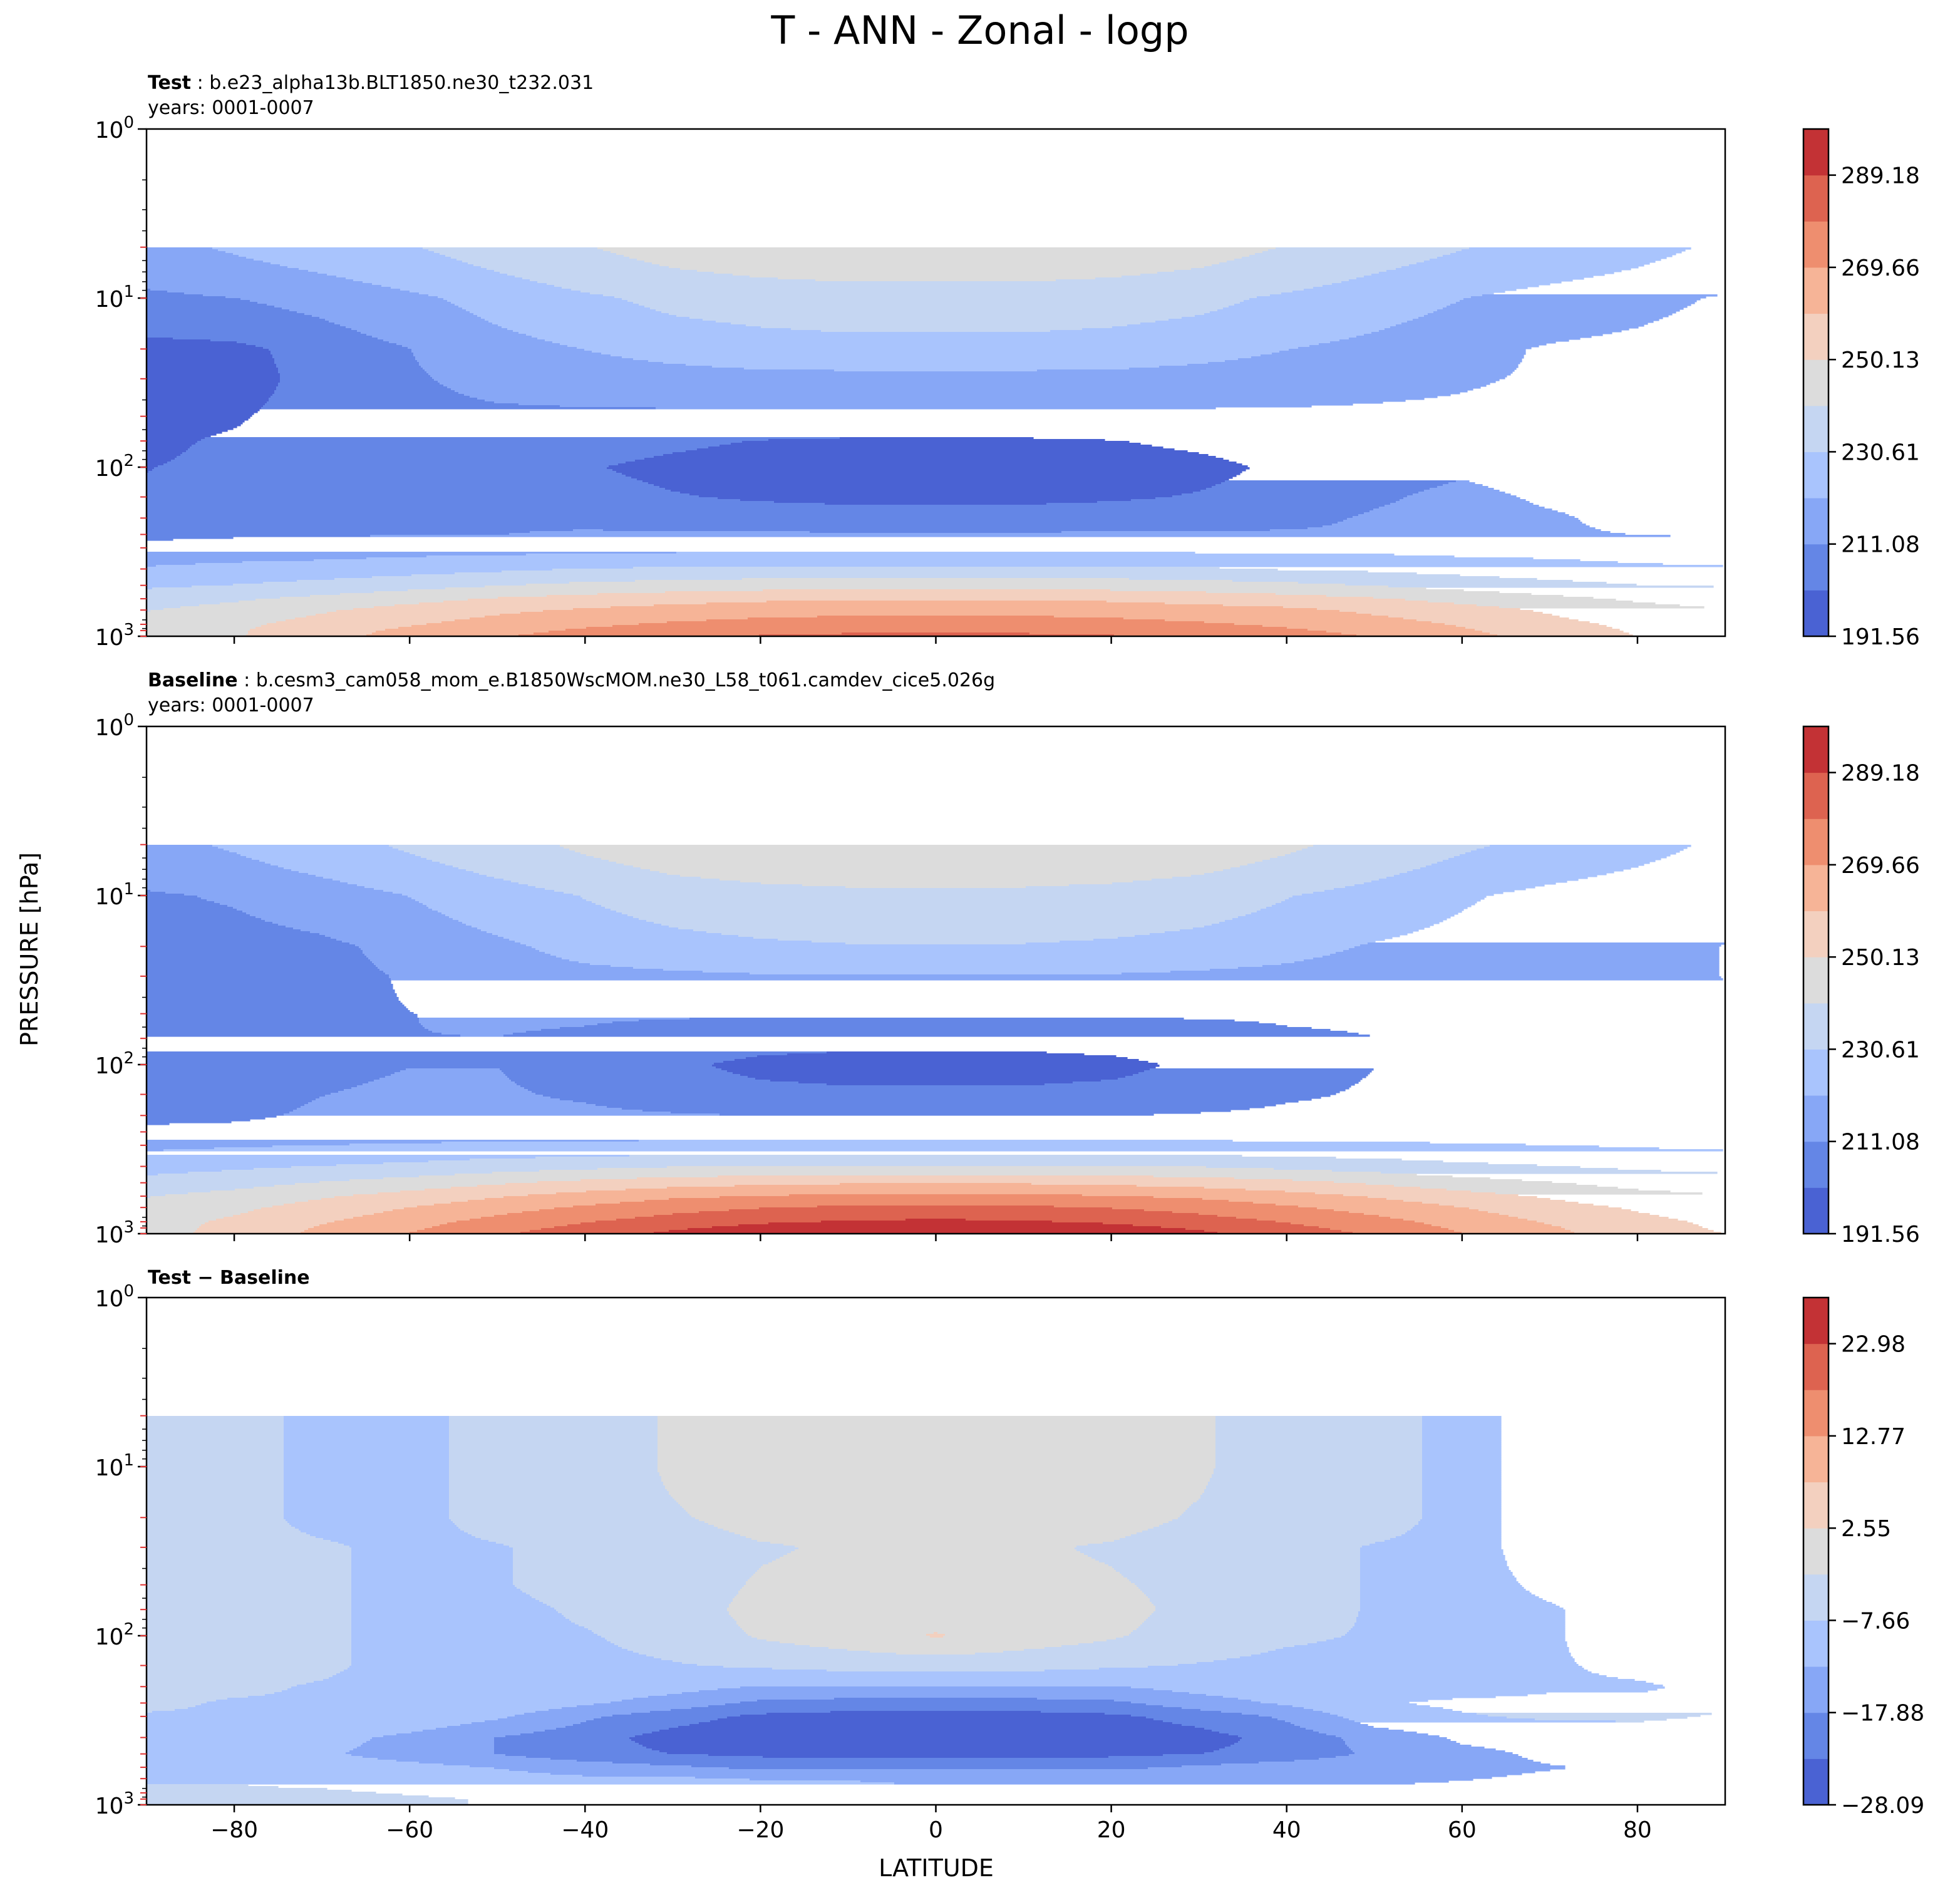 Image resolution: width=1960 pixels, height=1900 pixels. I want to click on y-tick-exponent: 0, so click(128, 720).